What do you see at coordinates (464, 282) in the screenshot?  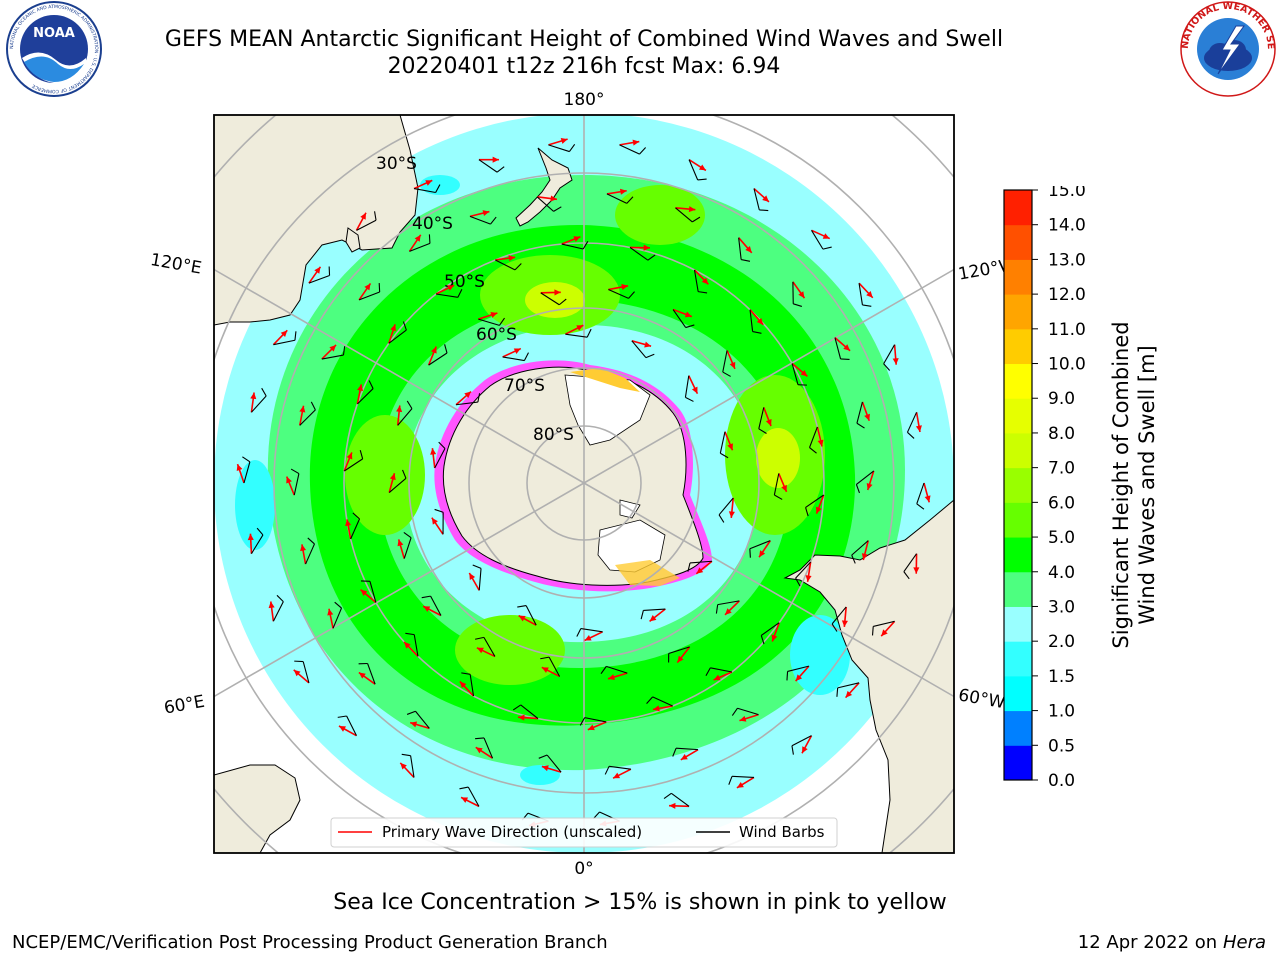 I see `lat-label-50s: 50°S` at bounding box center [464, 282].